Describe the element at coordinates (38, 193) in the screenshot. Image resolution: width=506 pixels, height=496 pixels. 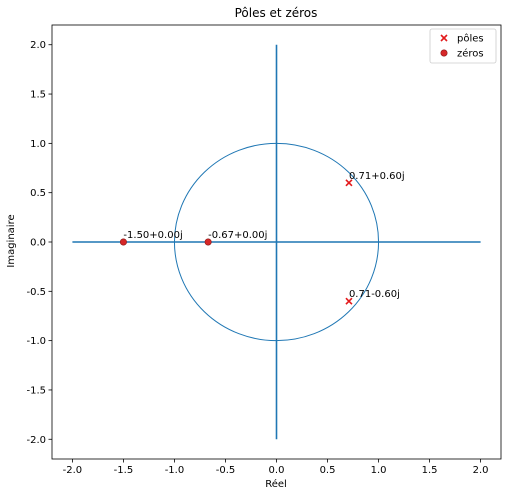
I see `y-tick-label: 0.5` at that location.